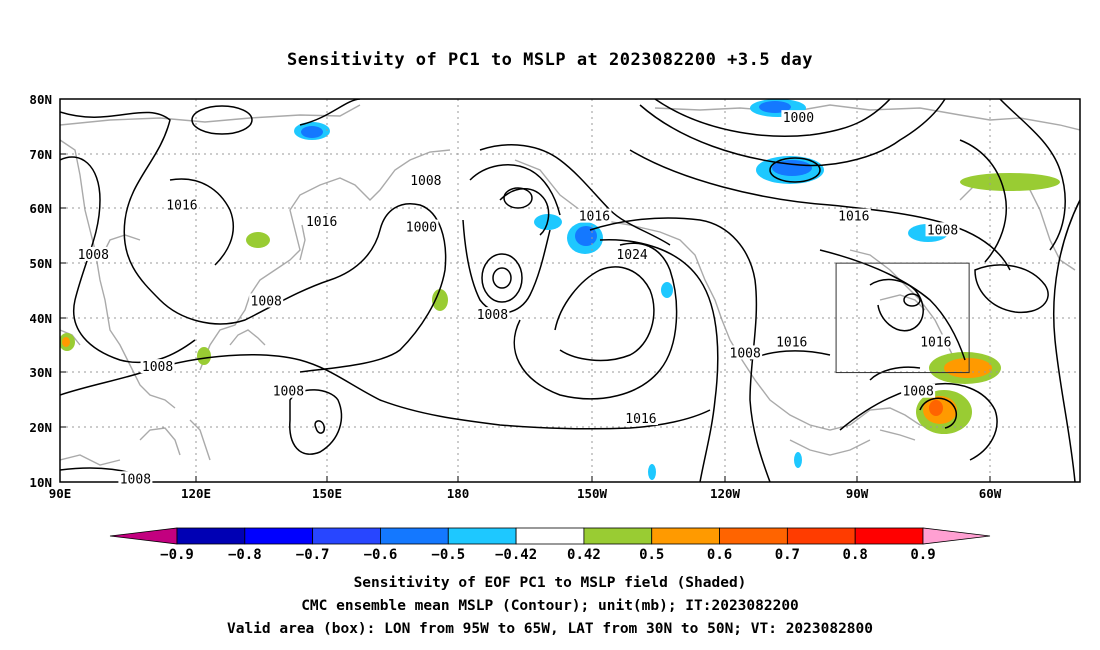  Describe the element at coordinates (787, 555) in the screenshot. I see `colorbar-label: 0.7` at that location.